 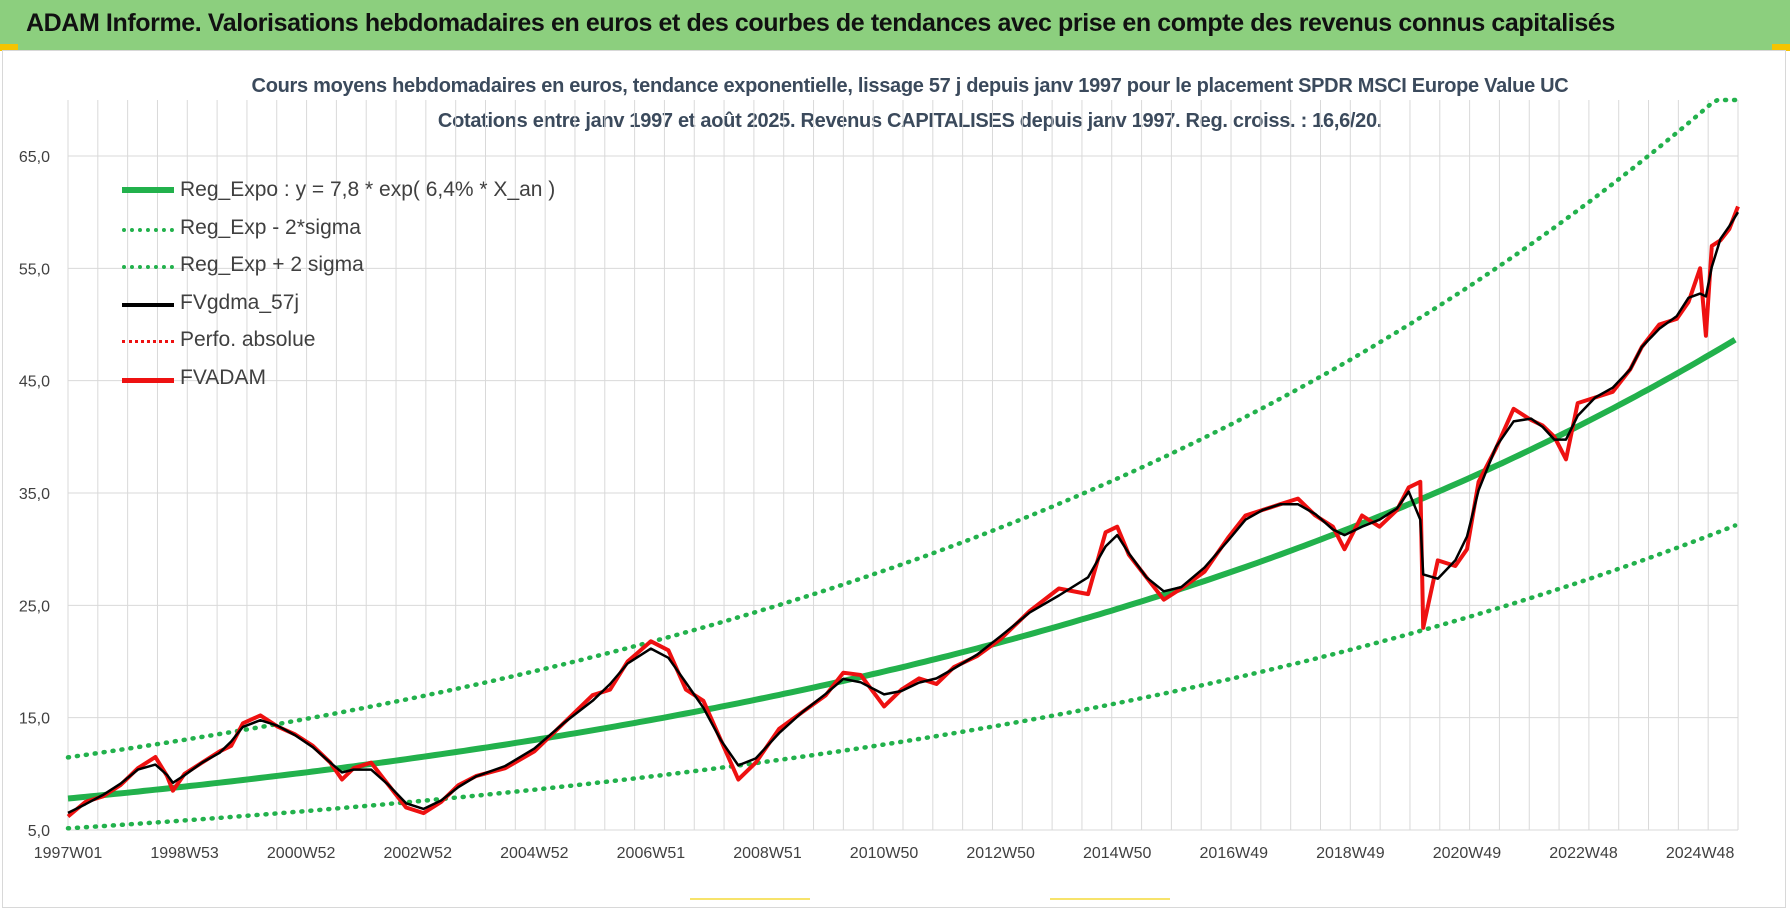 What do you see at coordinates (651, 853) in the screenshot?
I see `x-tick-label: 2006W51` at bounding box center [651, 853].